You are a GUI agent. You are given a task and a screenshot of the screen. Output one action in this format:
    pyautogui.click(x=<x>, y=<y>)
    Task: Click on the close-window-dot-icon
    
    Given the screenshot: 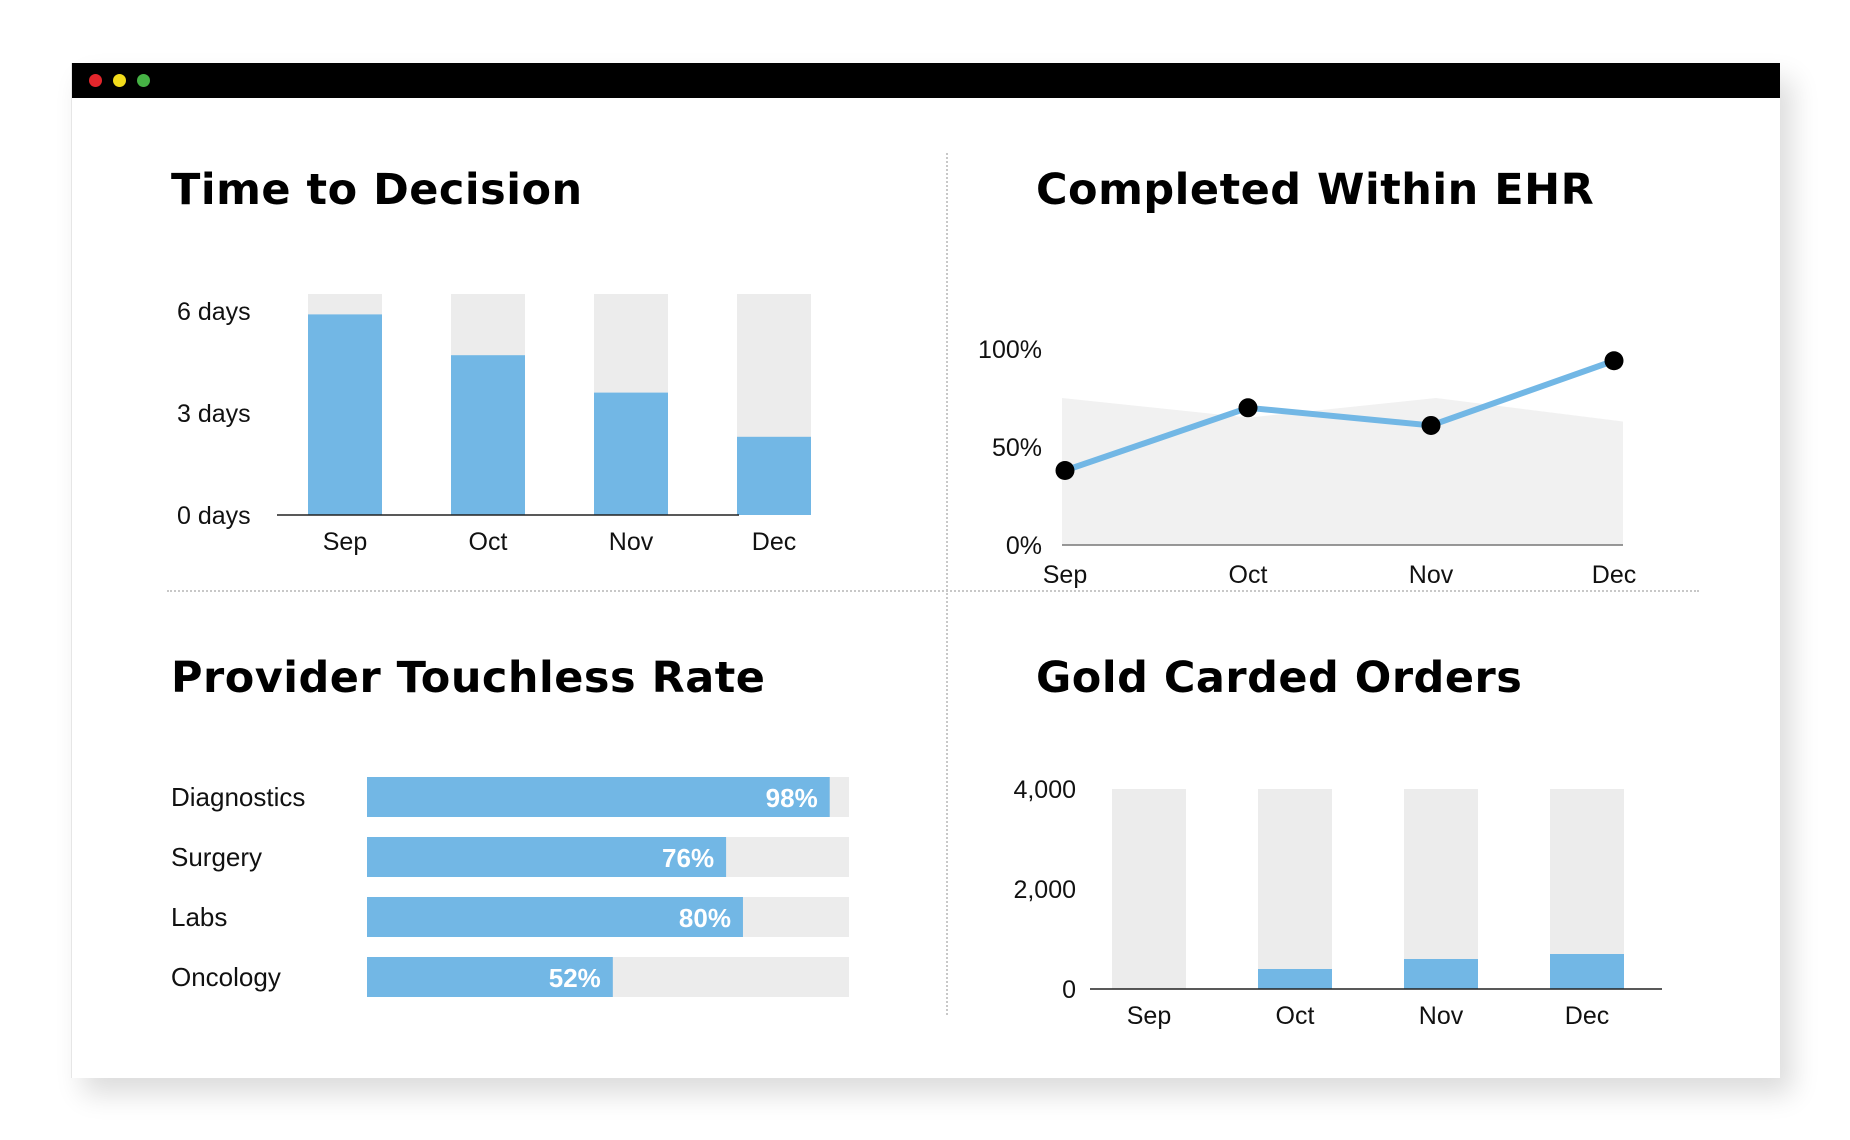 What is the action you would take?
    pyautogui.click(x=95, y=80)
    